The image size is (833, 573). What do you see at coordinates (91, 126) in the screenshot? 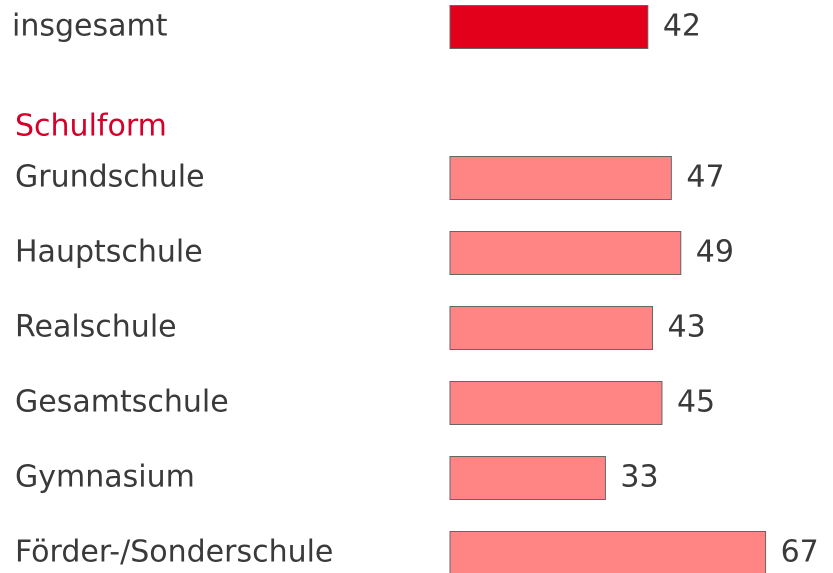
I see `group-label: Schulform` at bounding box center [91, 126].